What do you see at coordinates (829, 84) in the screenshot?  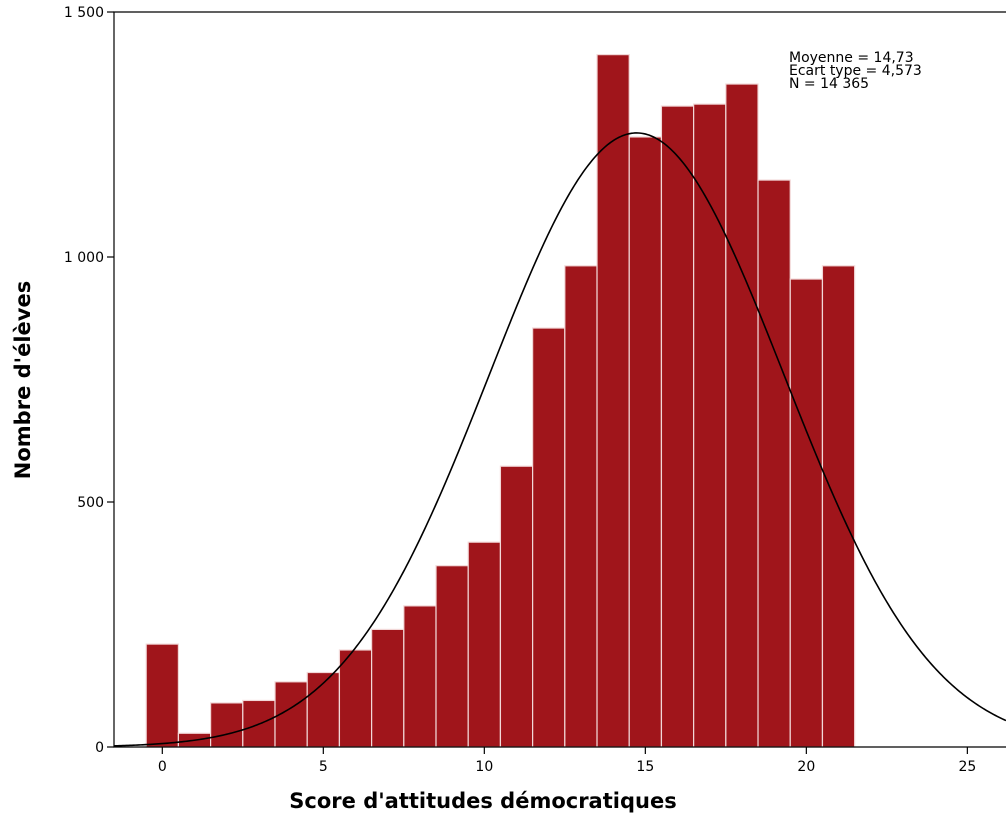 I see `stats-line: N = 14 365` at bounding box center [829, 84].